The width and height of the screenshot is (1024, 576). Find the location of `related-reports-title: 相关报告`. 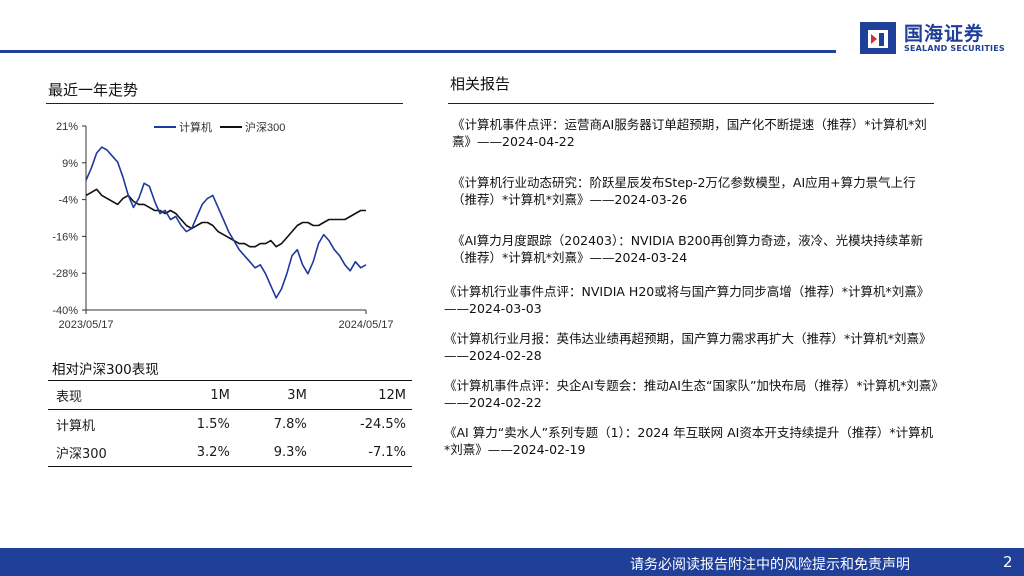

related-reports-title: 相关报告 is located at coordinates (480, 84).